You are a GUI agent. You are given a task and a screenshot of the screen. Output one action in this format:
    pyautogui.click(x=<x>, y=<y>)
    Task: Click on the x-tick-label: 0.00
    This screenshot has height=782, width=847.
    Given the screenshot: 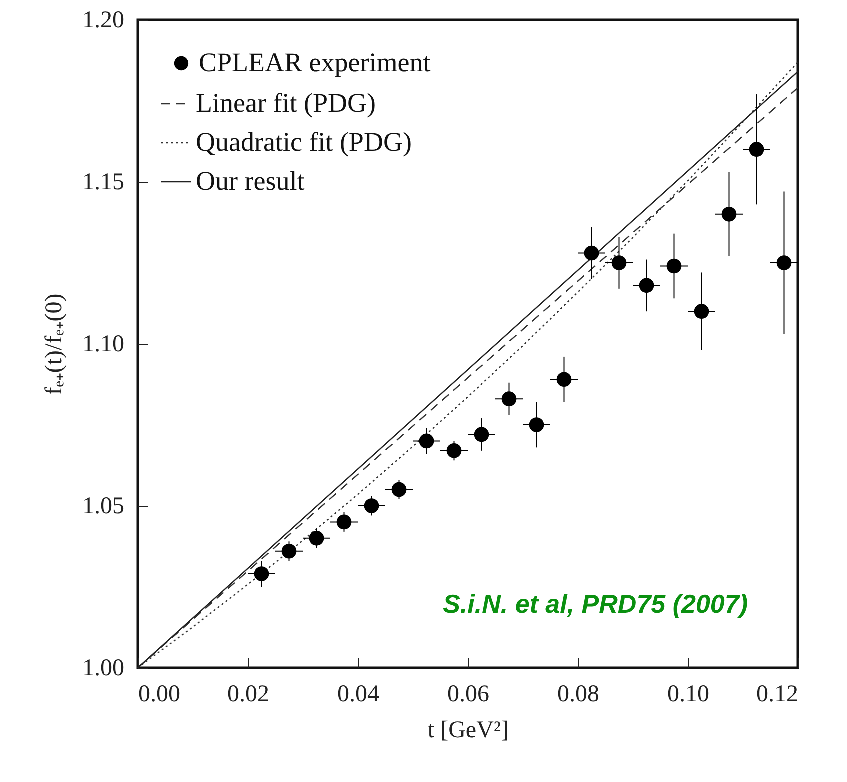 What is the action you would take?
    pyautogui.click(x=159, y=695)
    